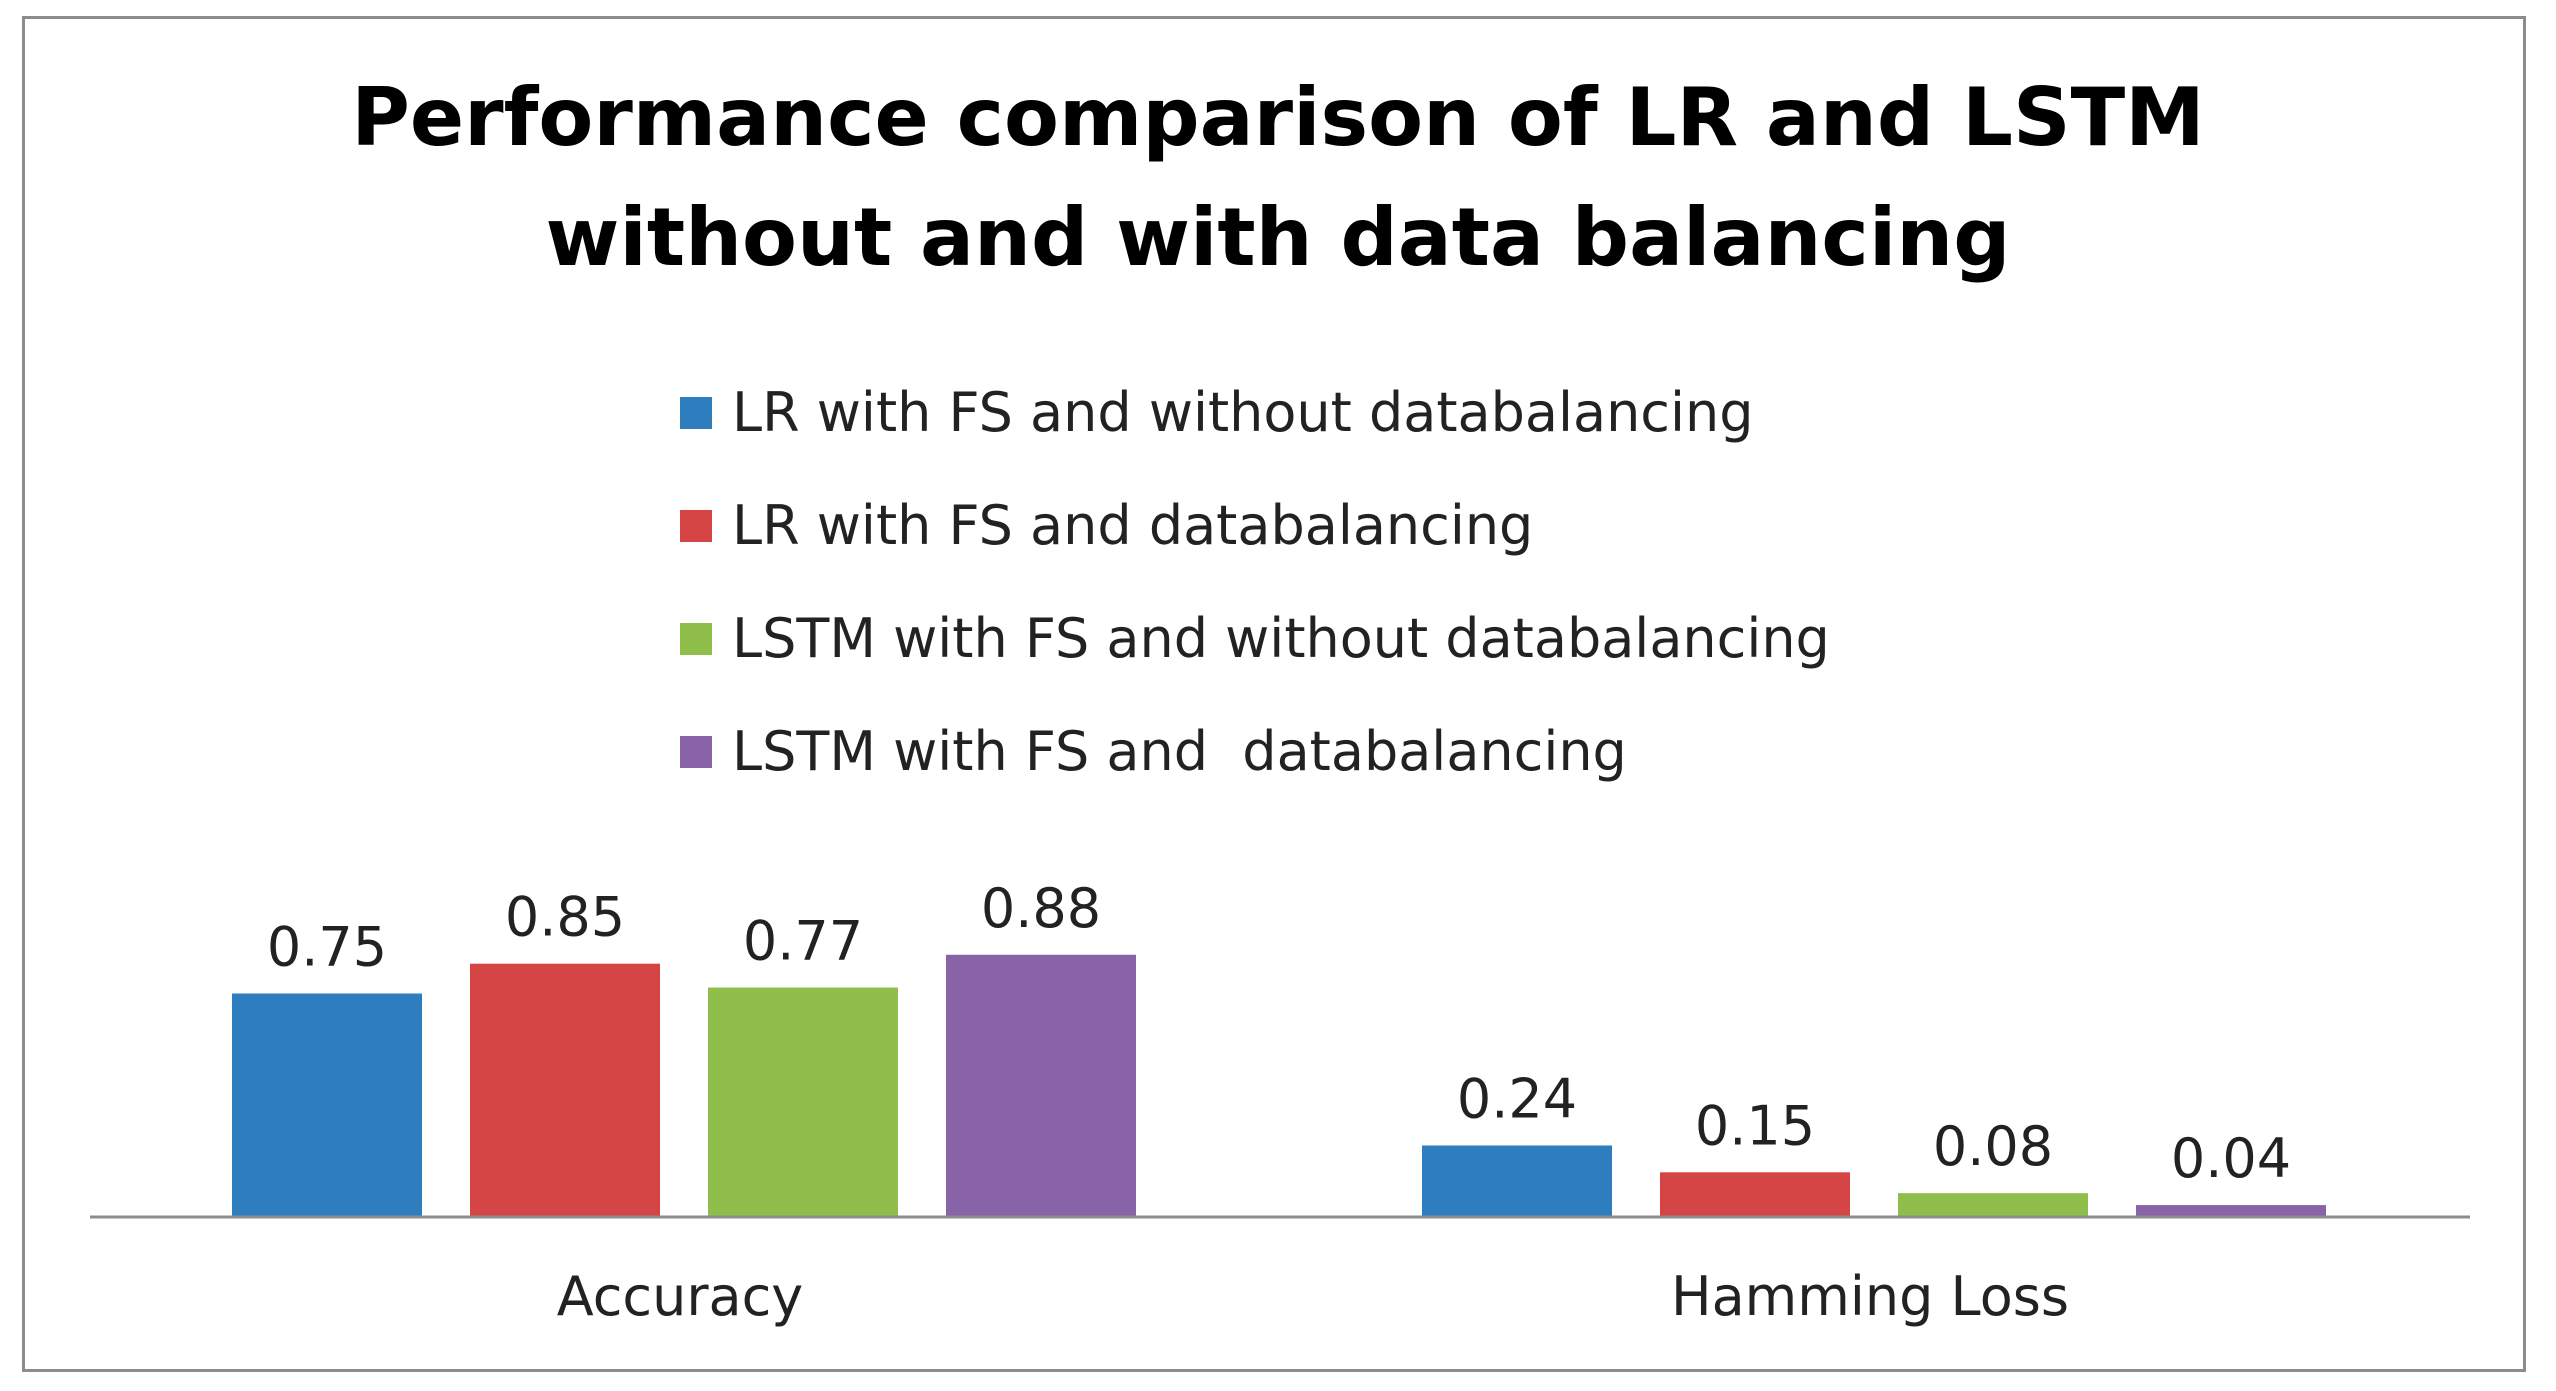 The image size is (2556, 1391). What do you see at coordinates (2231, 1158) in the screenshot?
I see `data-label: 0.04` at bounding box center [2231, 1158].